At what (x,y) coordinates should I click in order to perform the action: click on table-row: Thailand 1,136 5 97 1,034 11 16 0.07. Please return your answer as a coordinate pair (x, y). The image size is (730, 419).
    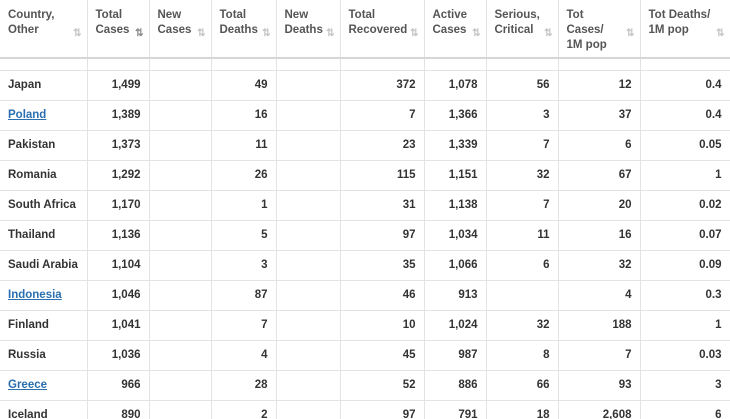
    Looking at the image, I should click on (365, 235).